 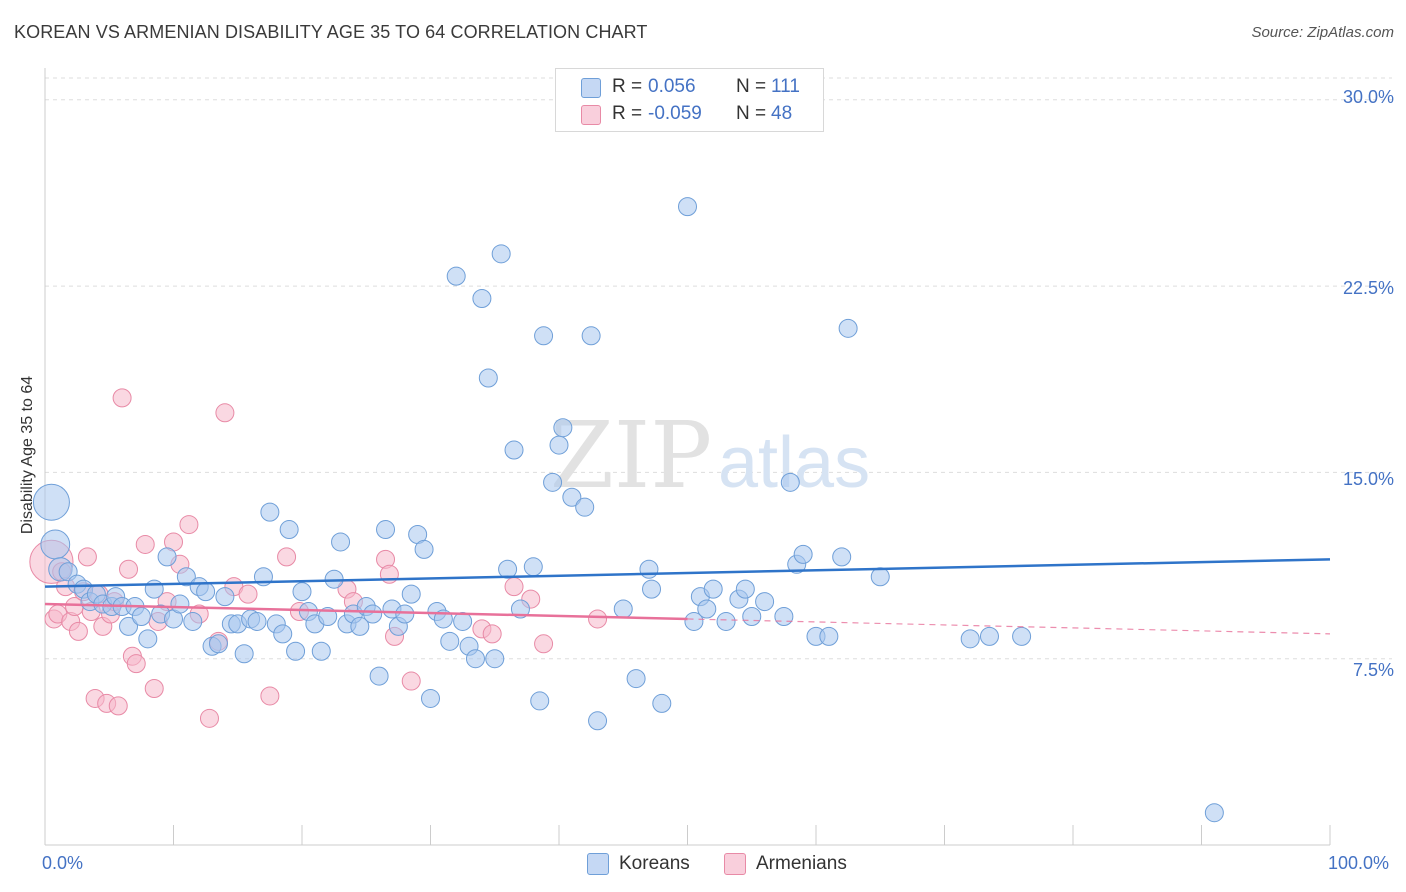 What do you see at coordinates (1368, 479) in the screenshot?
I see `y-tick-label-15: 15.0%` at bounding box center [1368, 479].